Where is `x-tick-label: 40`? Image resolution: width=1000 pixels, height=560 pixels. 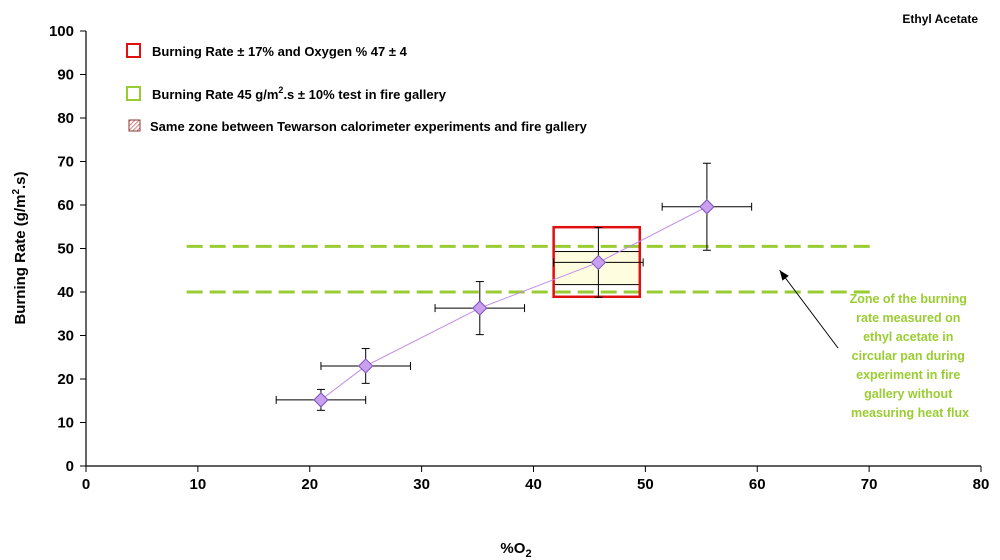 x-tick-label: 40 is located at coordinates (533, 484).